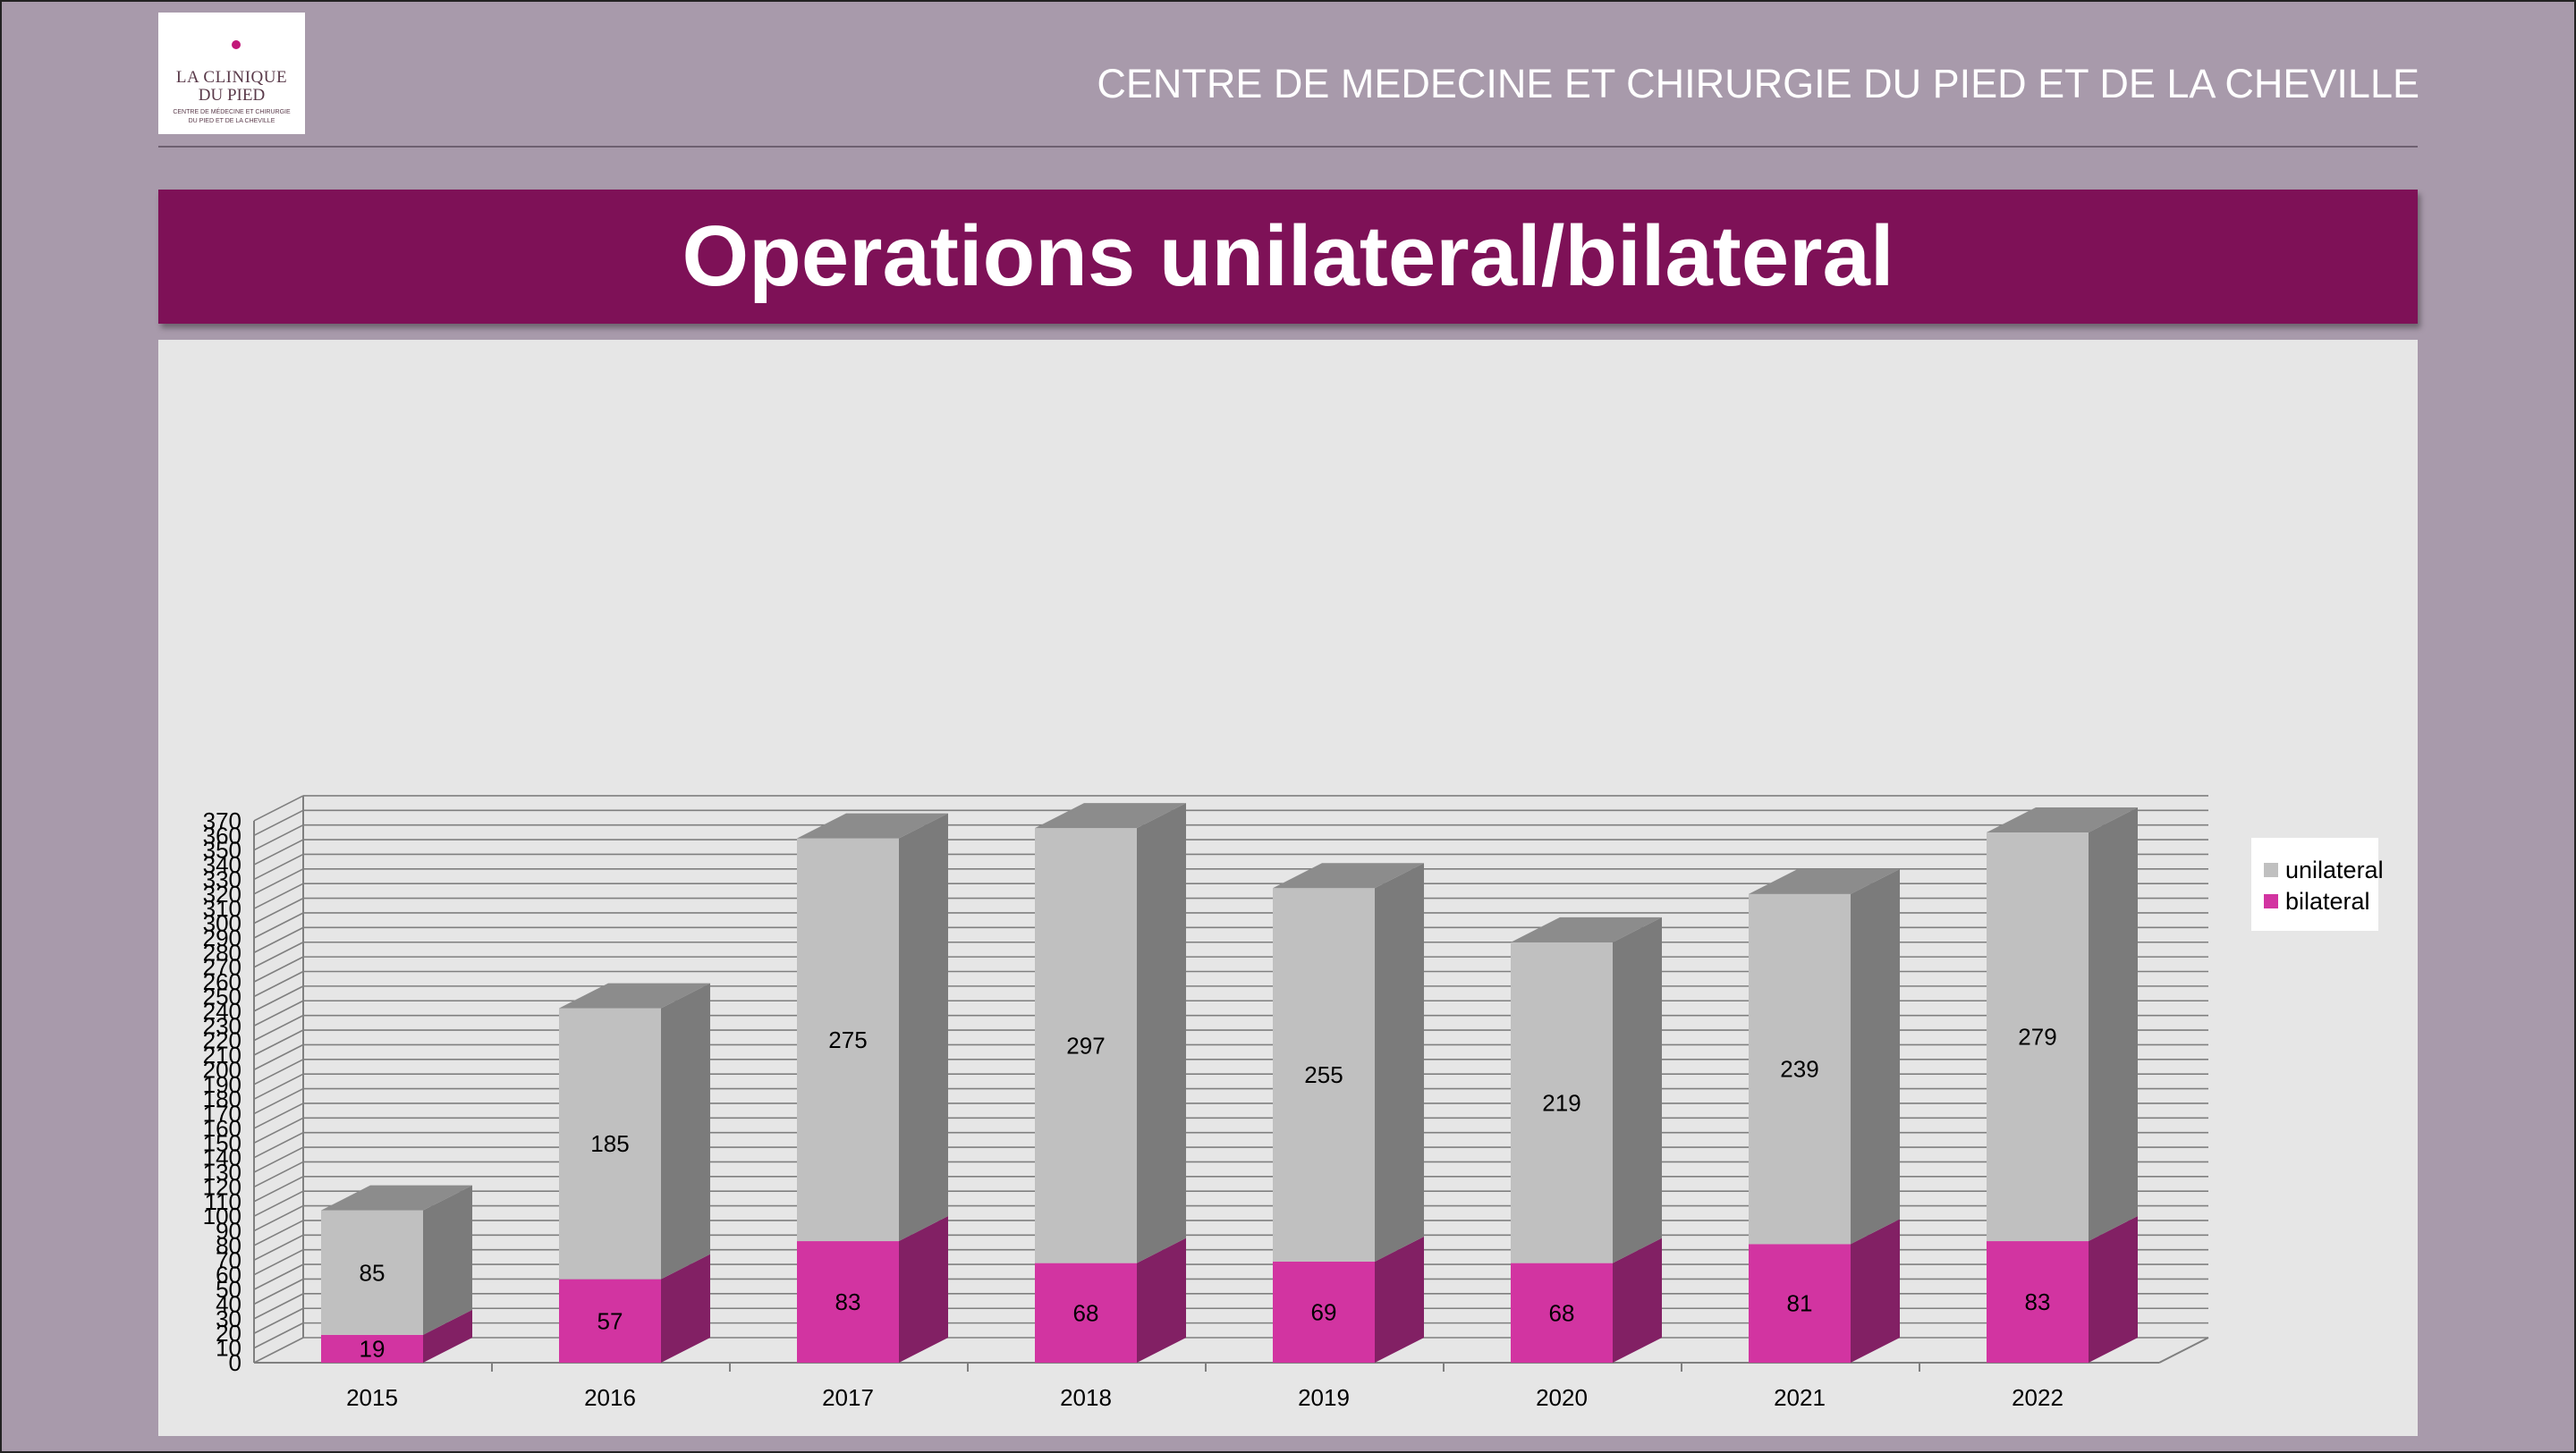 This screenshot has width=2576, height=1453. Describe the element at coordinates (232, 95) in the screenshot. I see `logo-text-line2: DU PIED` at that location.